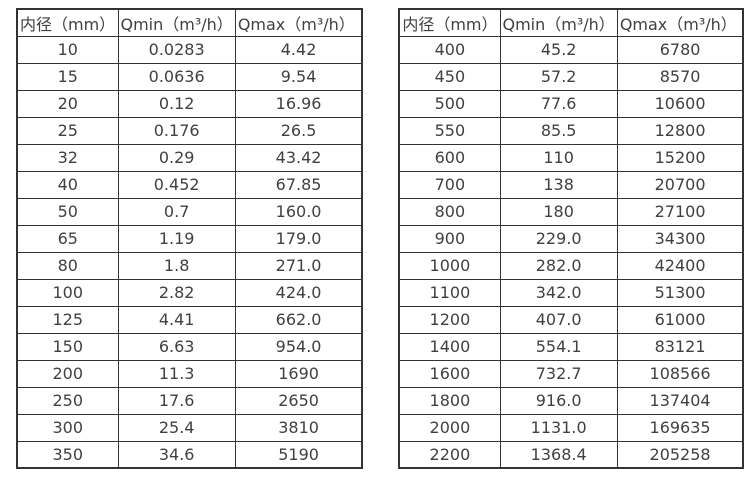 The width and height of the screenshot is (750, 483). What do you see at coordinates (176, 319) in the screenshot?
I see `table-cell: 4.41` at bounding box center [176, 319].